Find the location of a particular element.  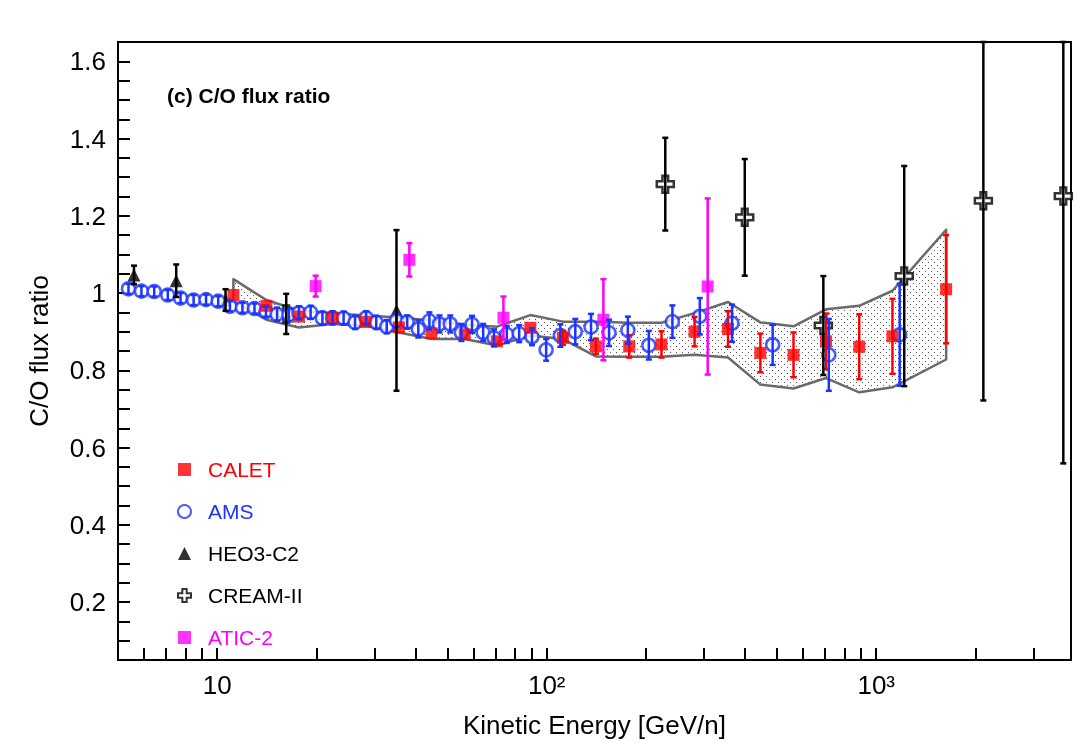

y-tick-label: 1.4 is located at coordinates (87, 138).